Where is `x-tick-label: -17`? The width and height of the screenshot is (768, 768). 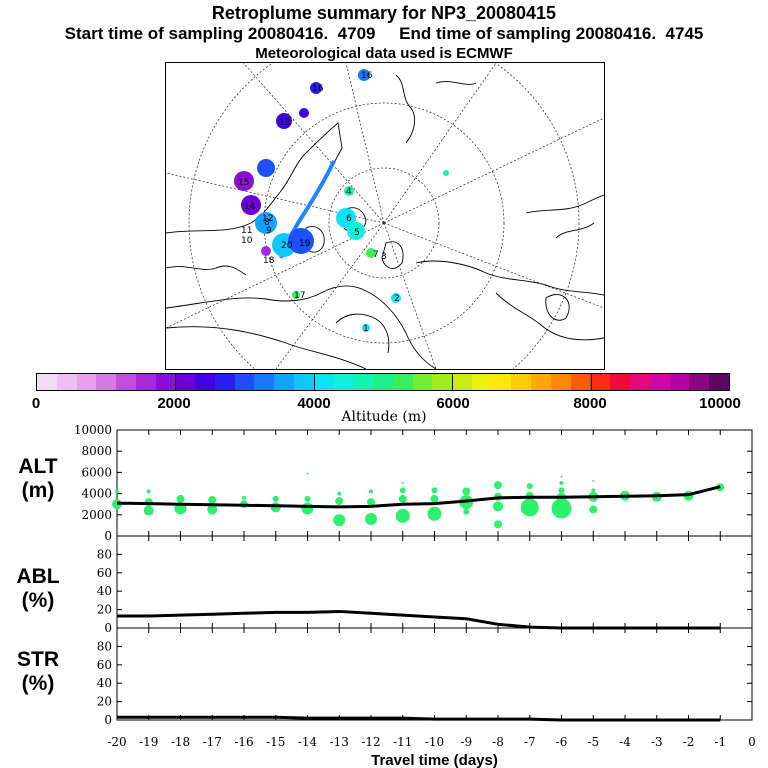 x-tick-label: -17 is located at coordinates (212, 742).